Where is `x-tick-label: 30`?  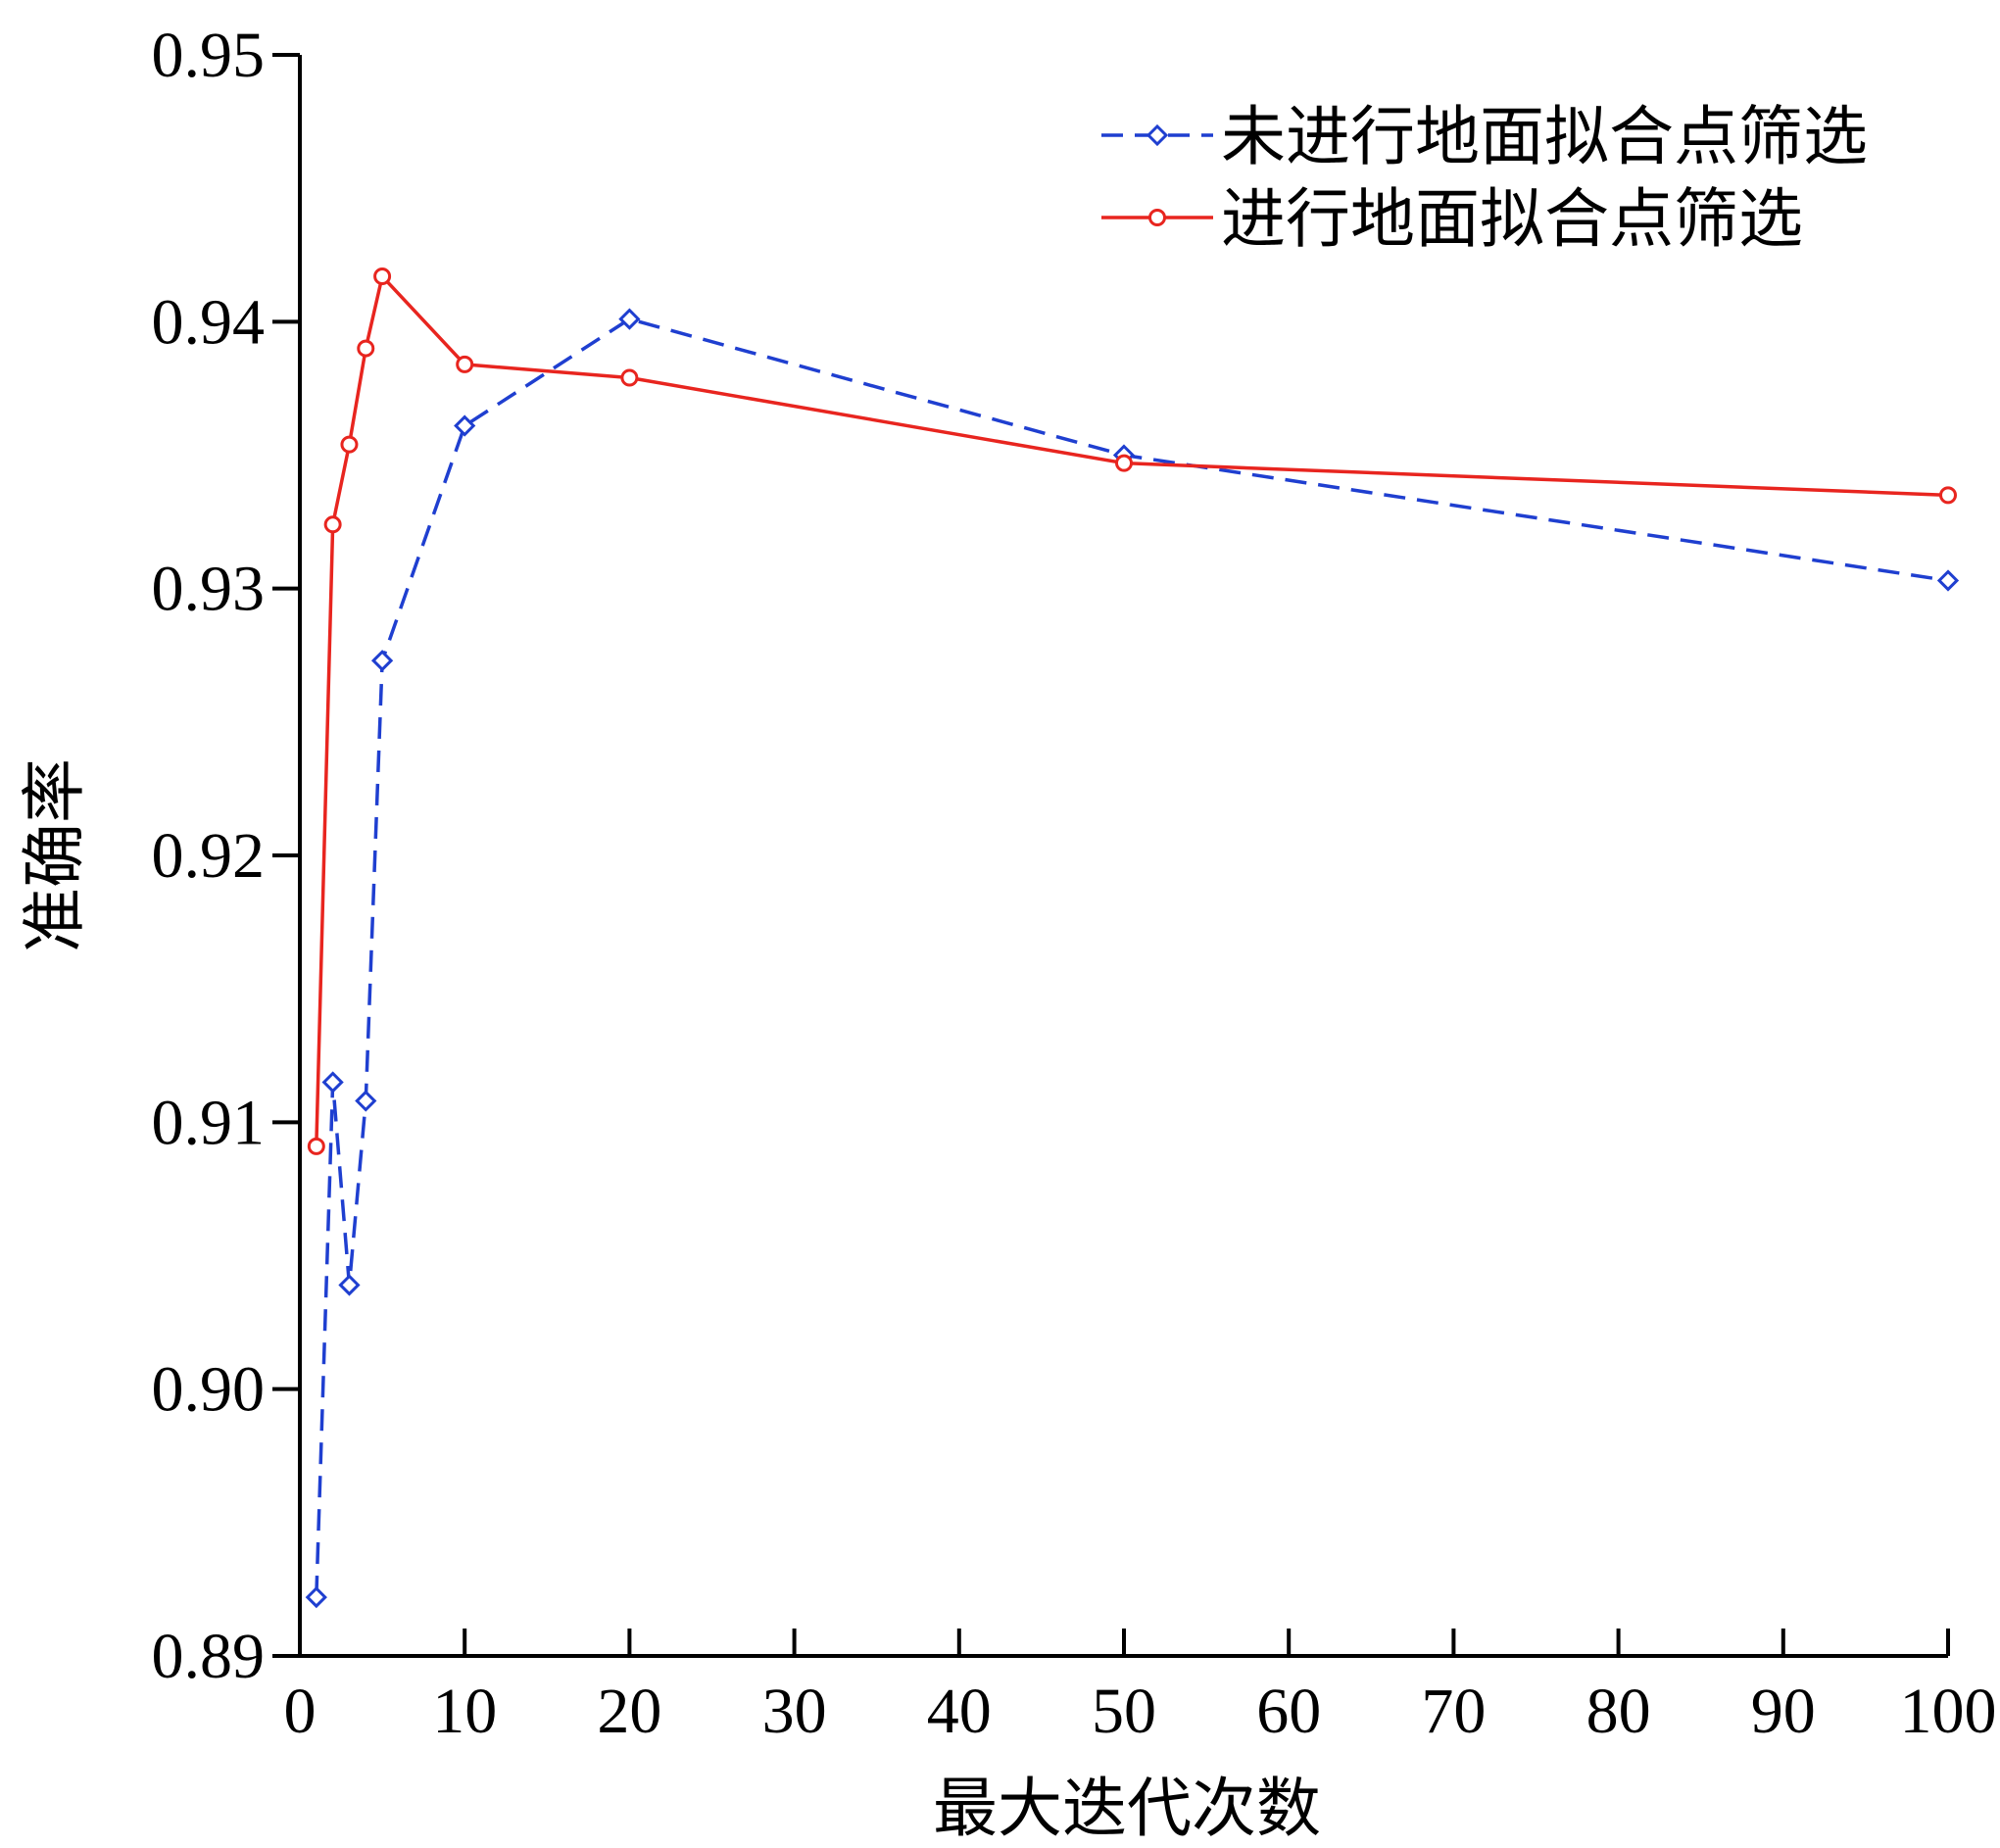
x-tick-label: 30 is located at coordinates (794, 1712).